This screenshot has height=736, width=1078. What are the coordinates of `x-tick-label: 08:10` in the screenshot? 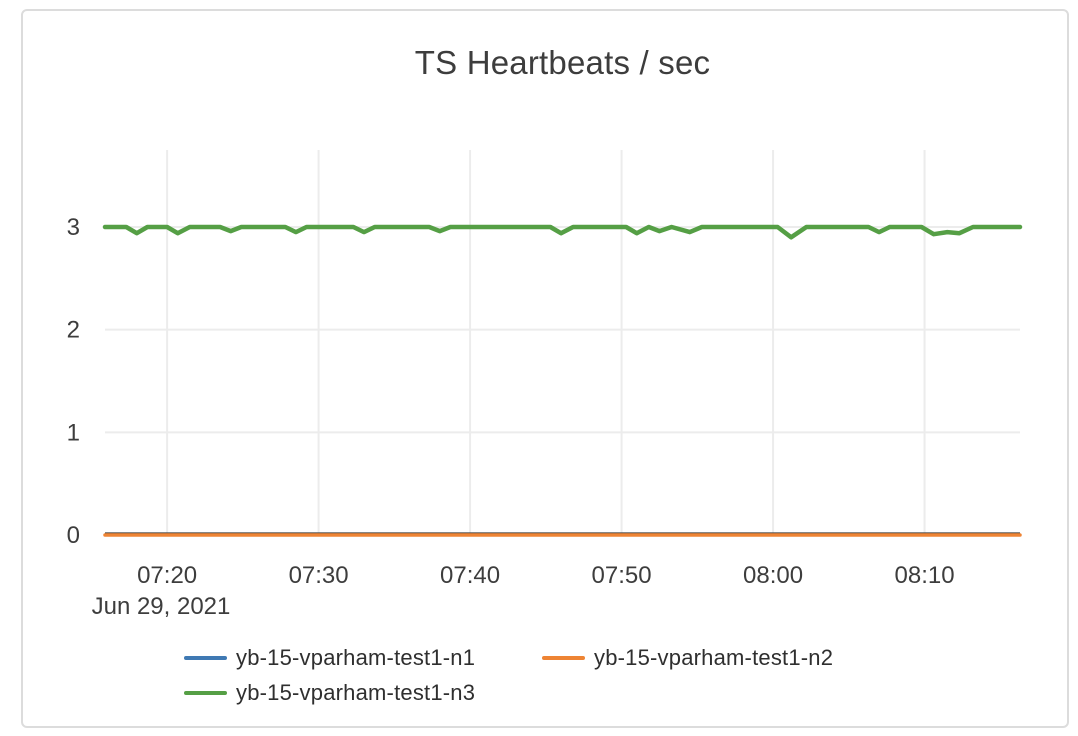 It's located at (925, 575).